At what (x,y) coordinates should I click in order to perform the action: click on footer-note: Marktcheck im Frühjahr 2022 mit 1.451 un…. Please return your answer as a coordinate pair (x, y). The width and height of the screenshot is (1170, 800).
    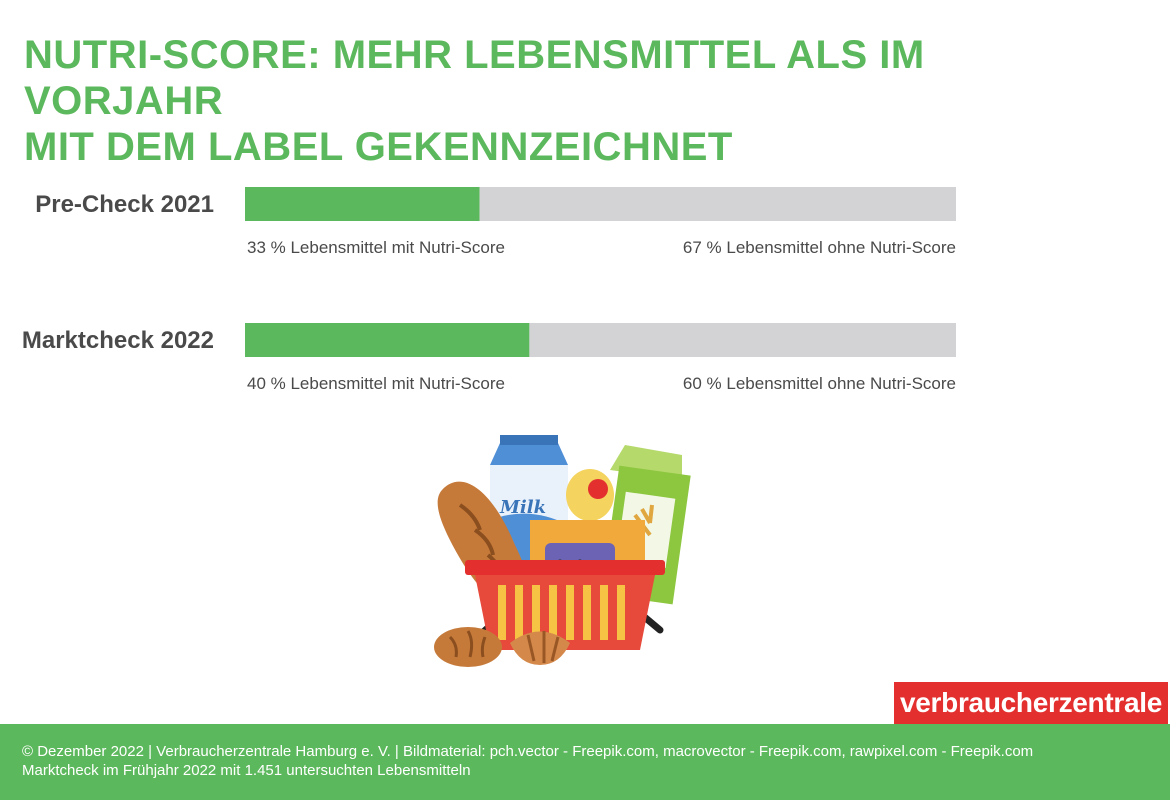
    Looking at the image, I should click on (246, 770).